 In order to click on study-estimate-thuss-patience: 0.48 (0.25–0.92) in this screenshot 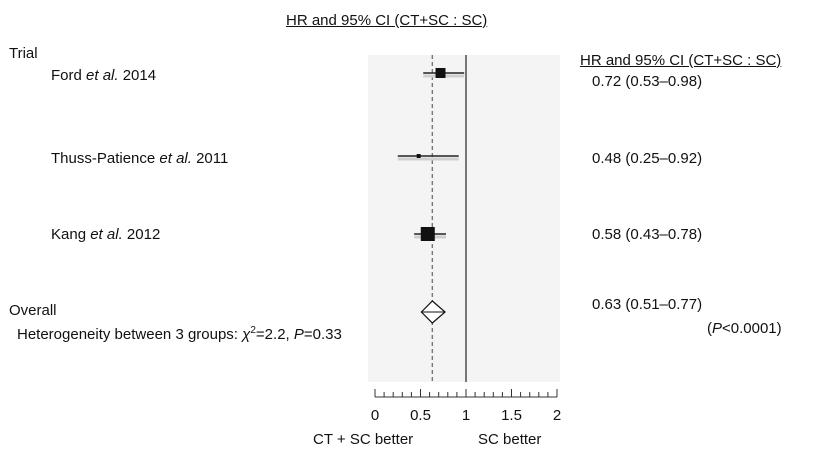, I will do `click(647, 158)`.